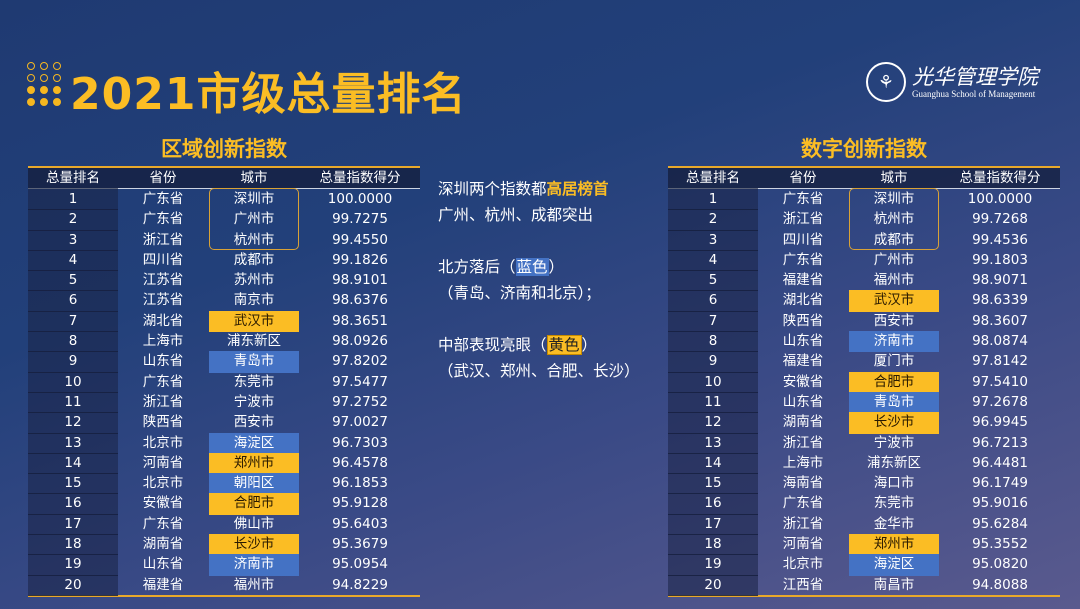  Describe the element at coordinates (516, 215) in the screenshot. I see `note-line-2: 广州、杭州、成都突出` at that location.